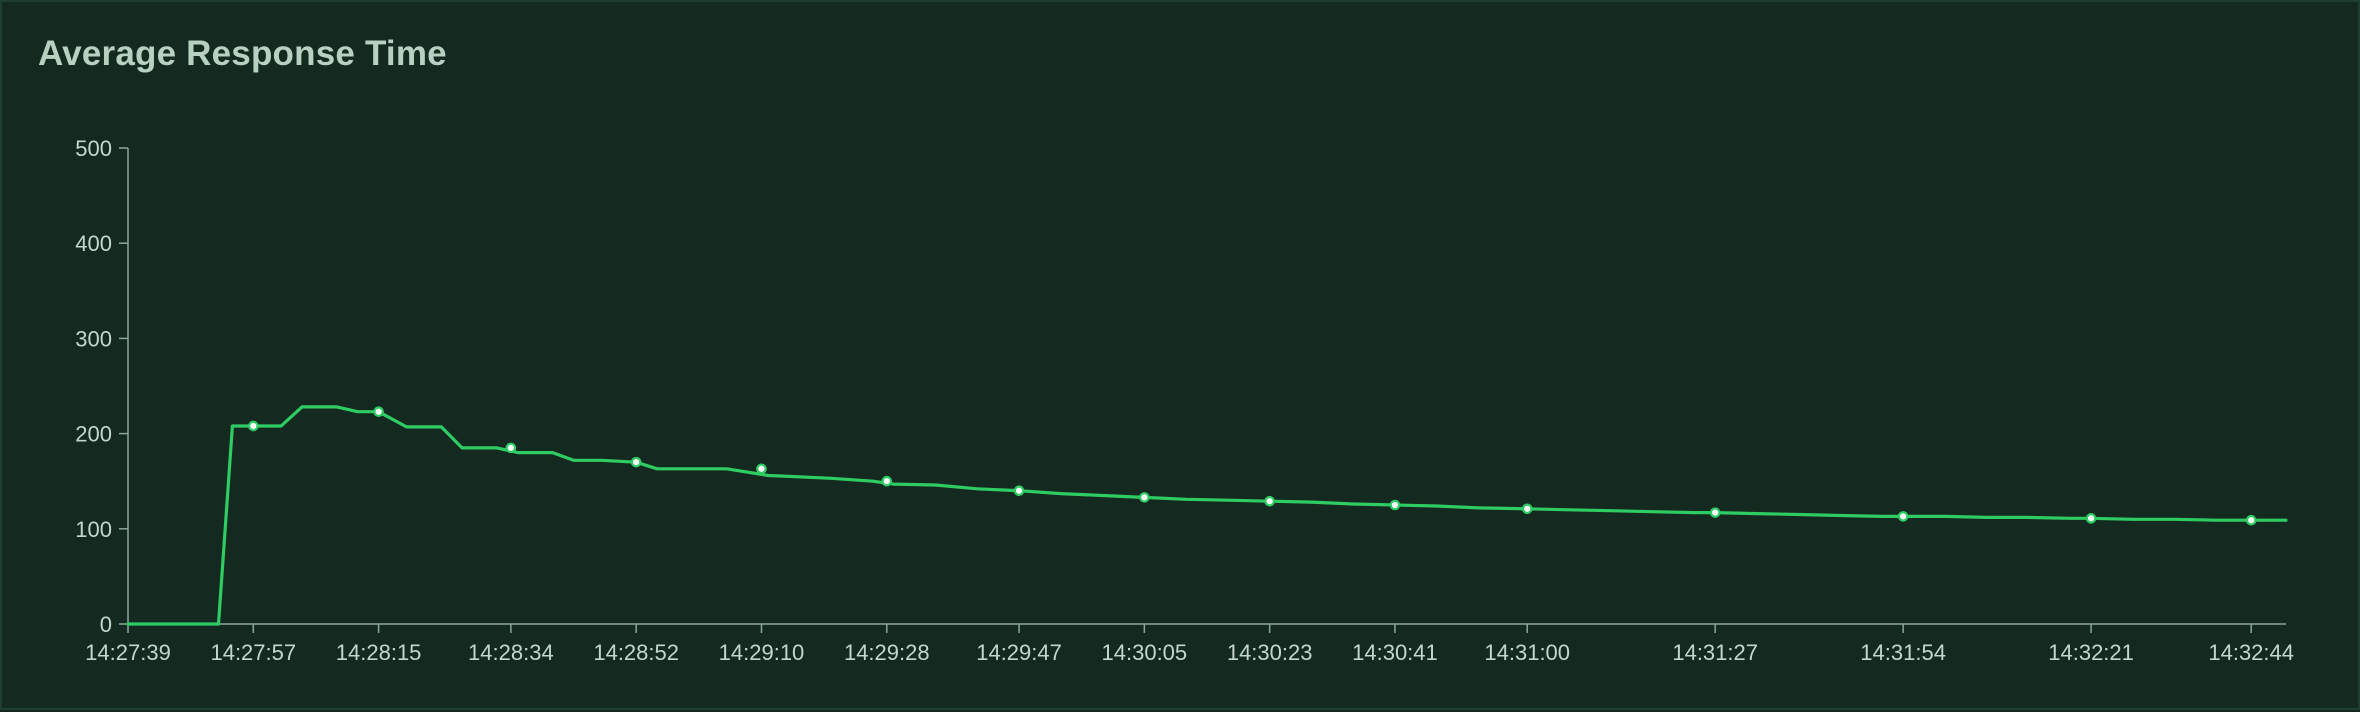 This screenshot has height=712, width=2360. I want to click on y-tick-label: 0, so click(106, 624).